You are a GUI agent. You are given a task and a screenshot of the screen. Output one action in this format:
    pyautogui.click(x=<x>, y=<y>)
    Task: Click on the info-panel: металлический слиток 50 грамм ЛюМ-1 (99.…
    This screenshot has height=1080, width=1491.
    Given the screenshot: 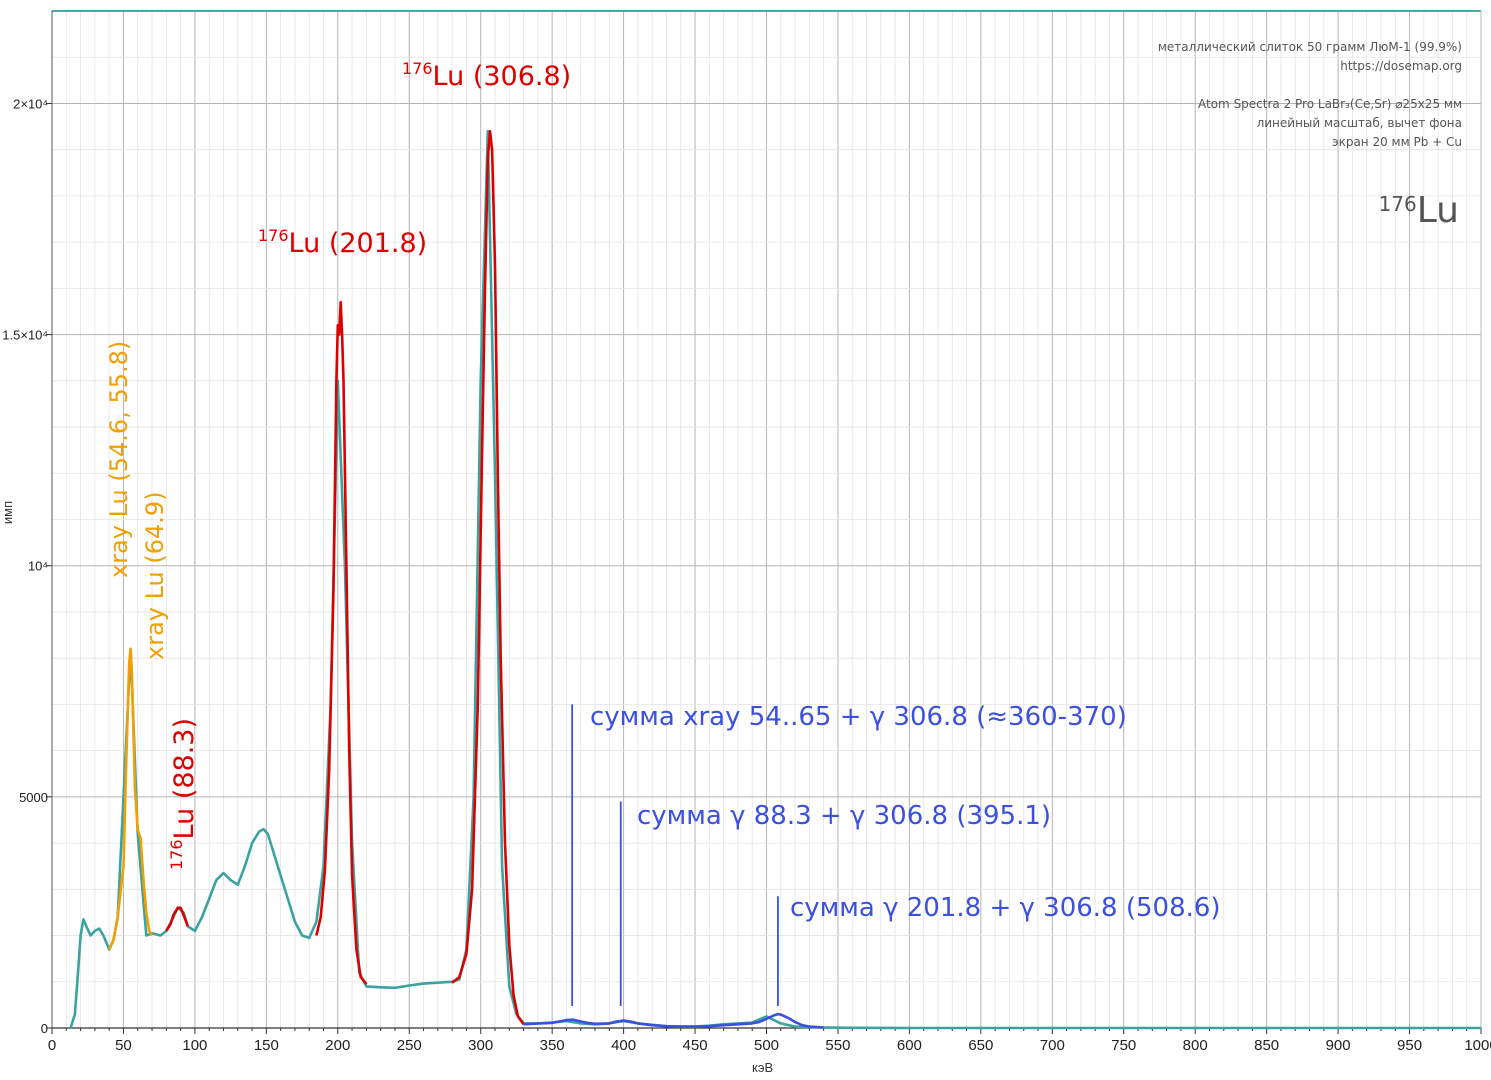 What is the action you would take?
    pyautogui.click(x=1310, y=95)
    